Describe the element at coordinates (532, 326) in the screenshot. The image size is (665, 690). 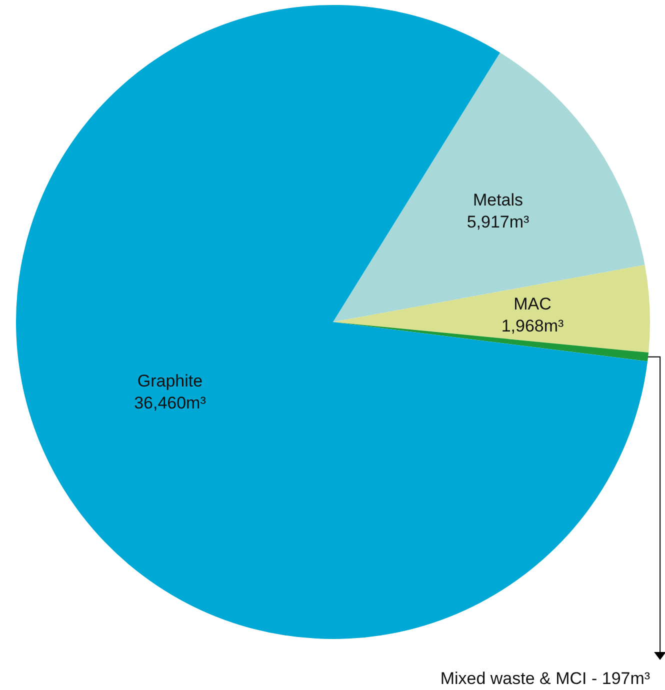
I see `data-label: 1,968m³` at that location.